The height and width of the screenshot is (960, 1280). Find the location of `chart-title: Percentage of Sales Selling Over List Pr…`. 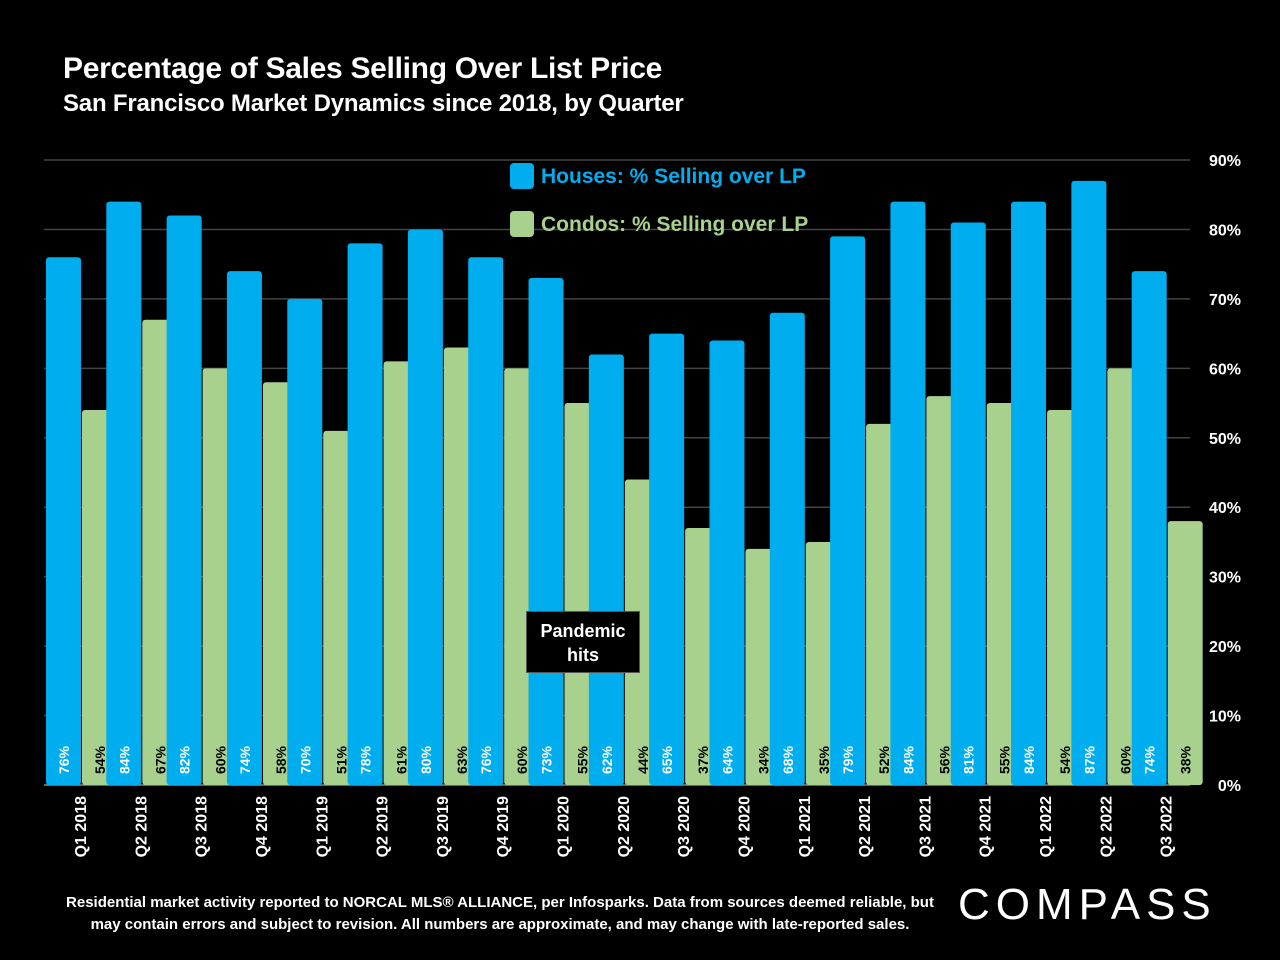

chart-title: Percentage of Sales Selling Over List Pr… is located at coordinates (363, 68).